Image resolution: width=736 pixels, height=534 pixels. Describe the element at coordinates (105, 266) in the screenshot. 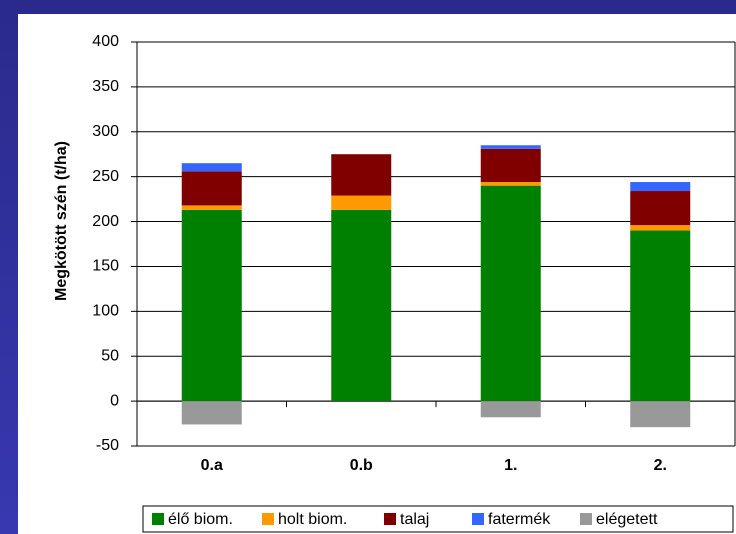

I see `y-tick-label: 150` at that location.